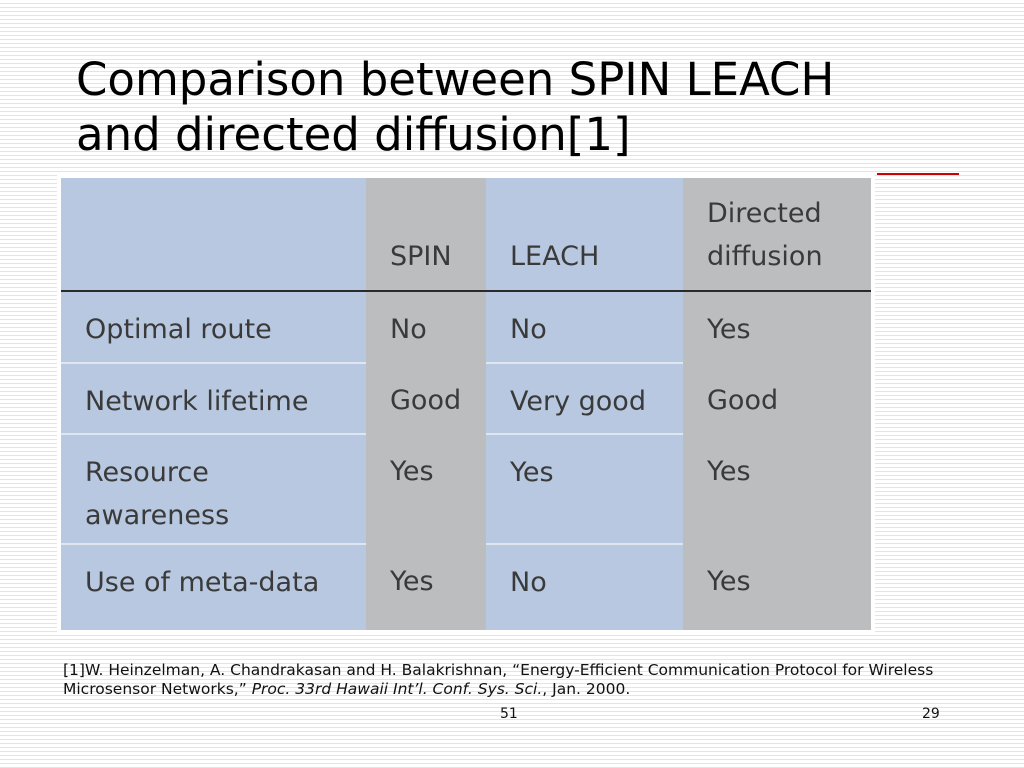 The width and height of the screenshot is (1024, 768). What do you see at coordinates (584, 398) in the screenshot?
I see `cell-leach: Very good` at bounding box center [584, 398].